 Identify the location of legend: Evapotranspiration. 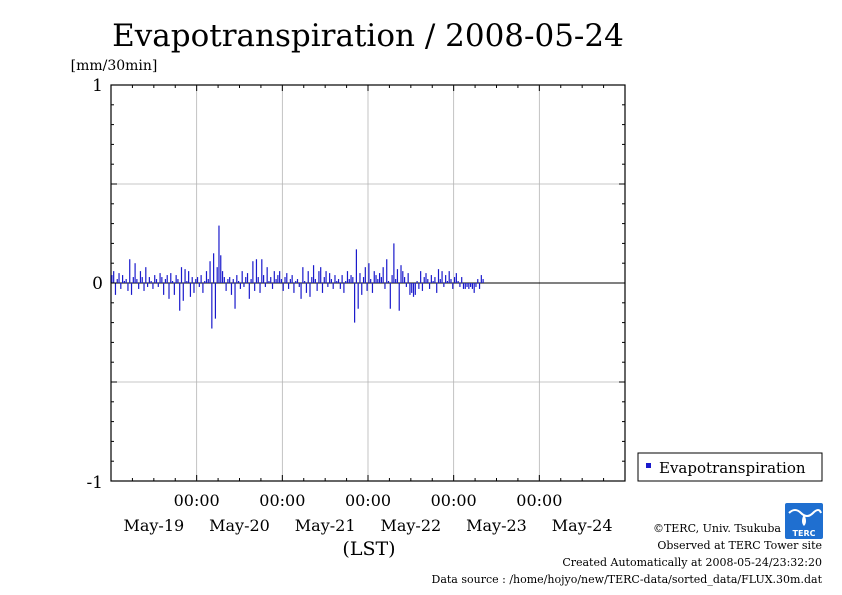
(730, 467).